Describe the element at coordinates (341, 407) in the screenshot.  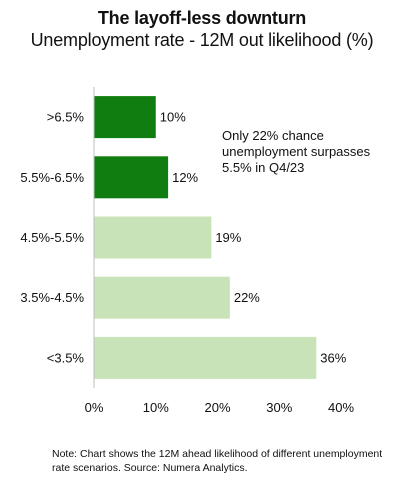
I see `x-tick-label: 40%` at that location.